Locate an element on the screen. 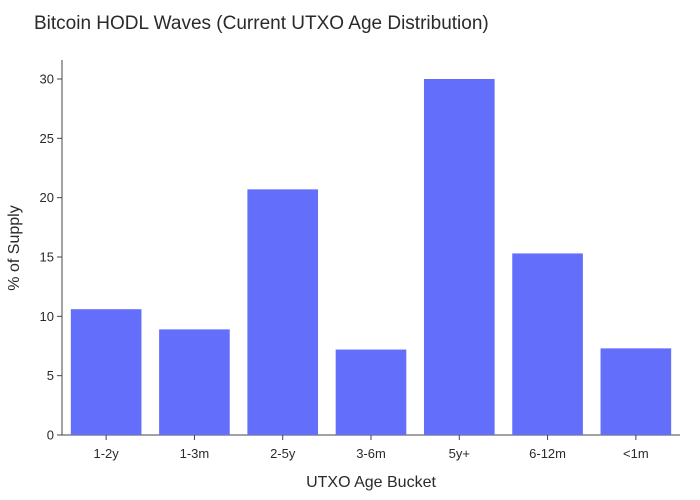 The width and height of the screenshot is (700, 500). y-axis: 0 5 10 15 20 25 30 is located at coordinates (51, 251).